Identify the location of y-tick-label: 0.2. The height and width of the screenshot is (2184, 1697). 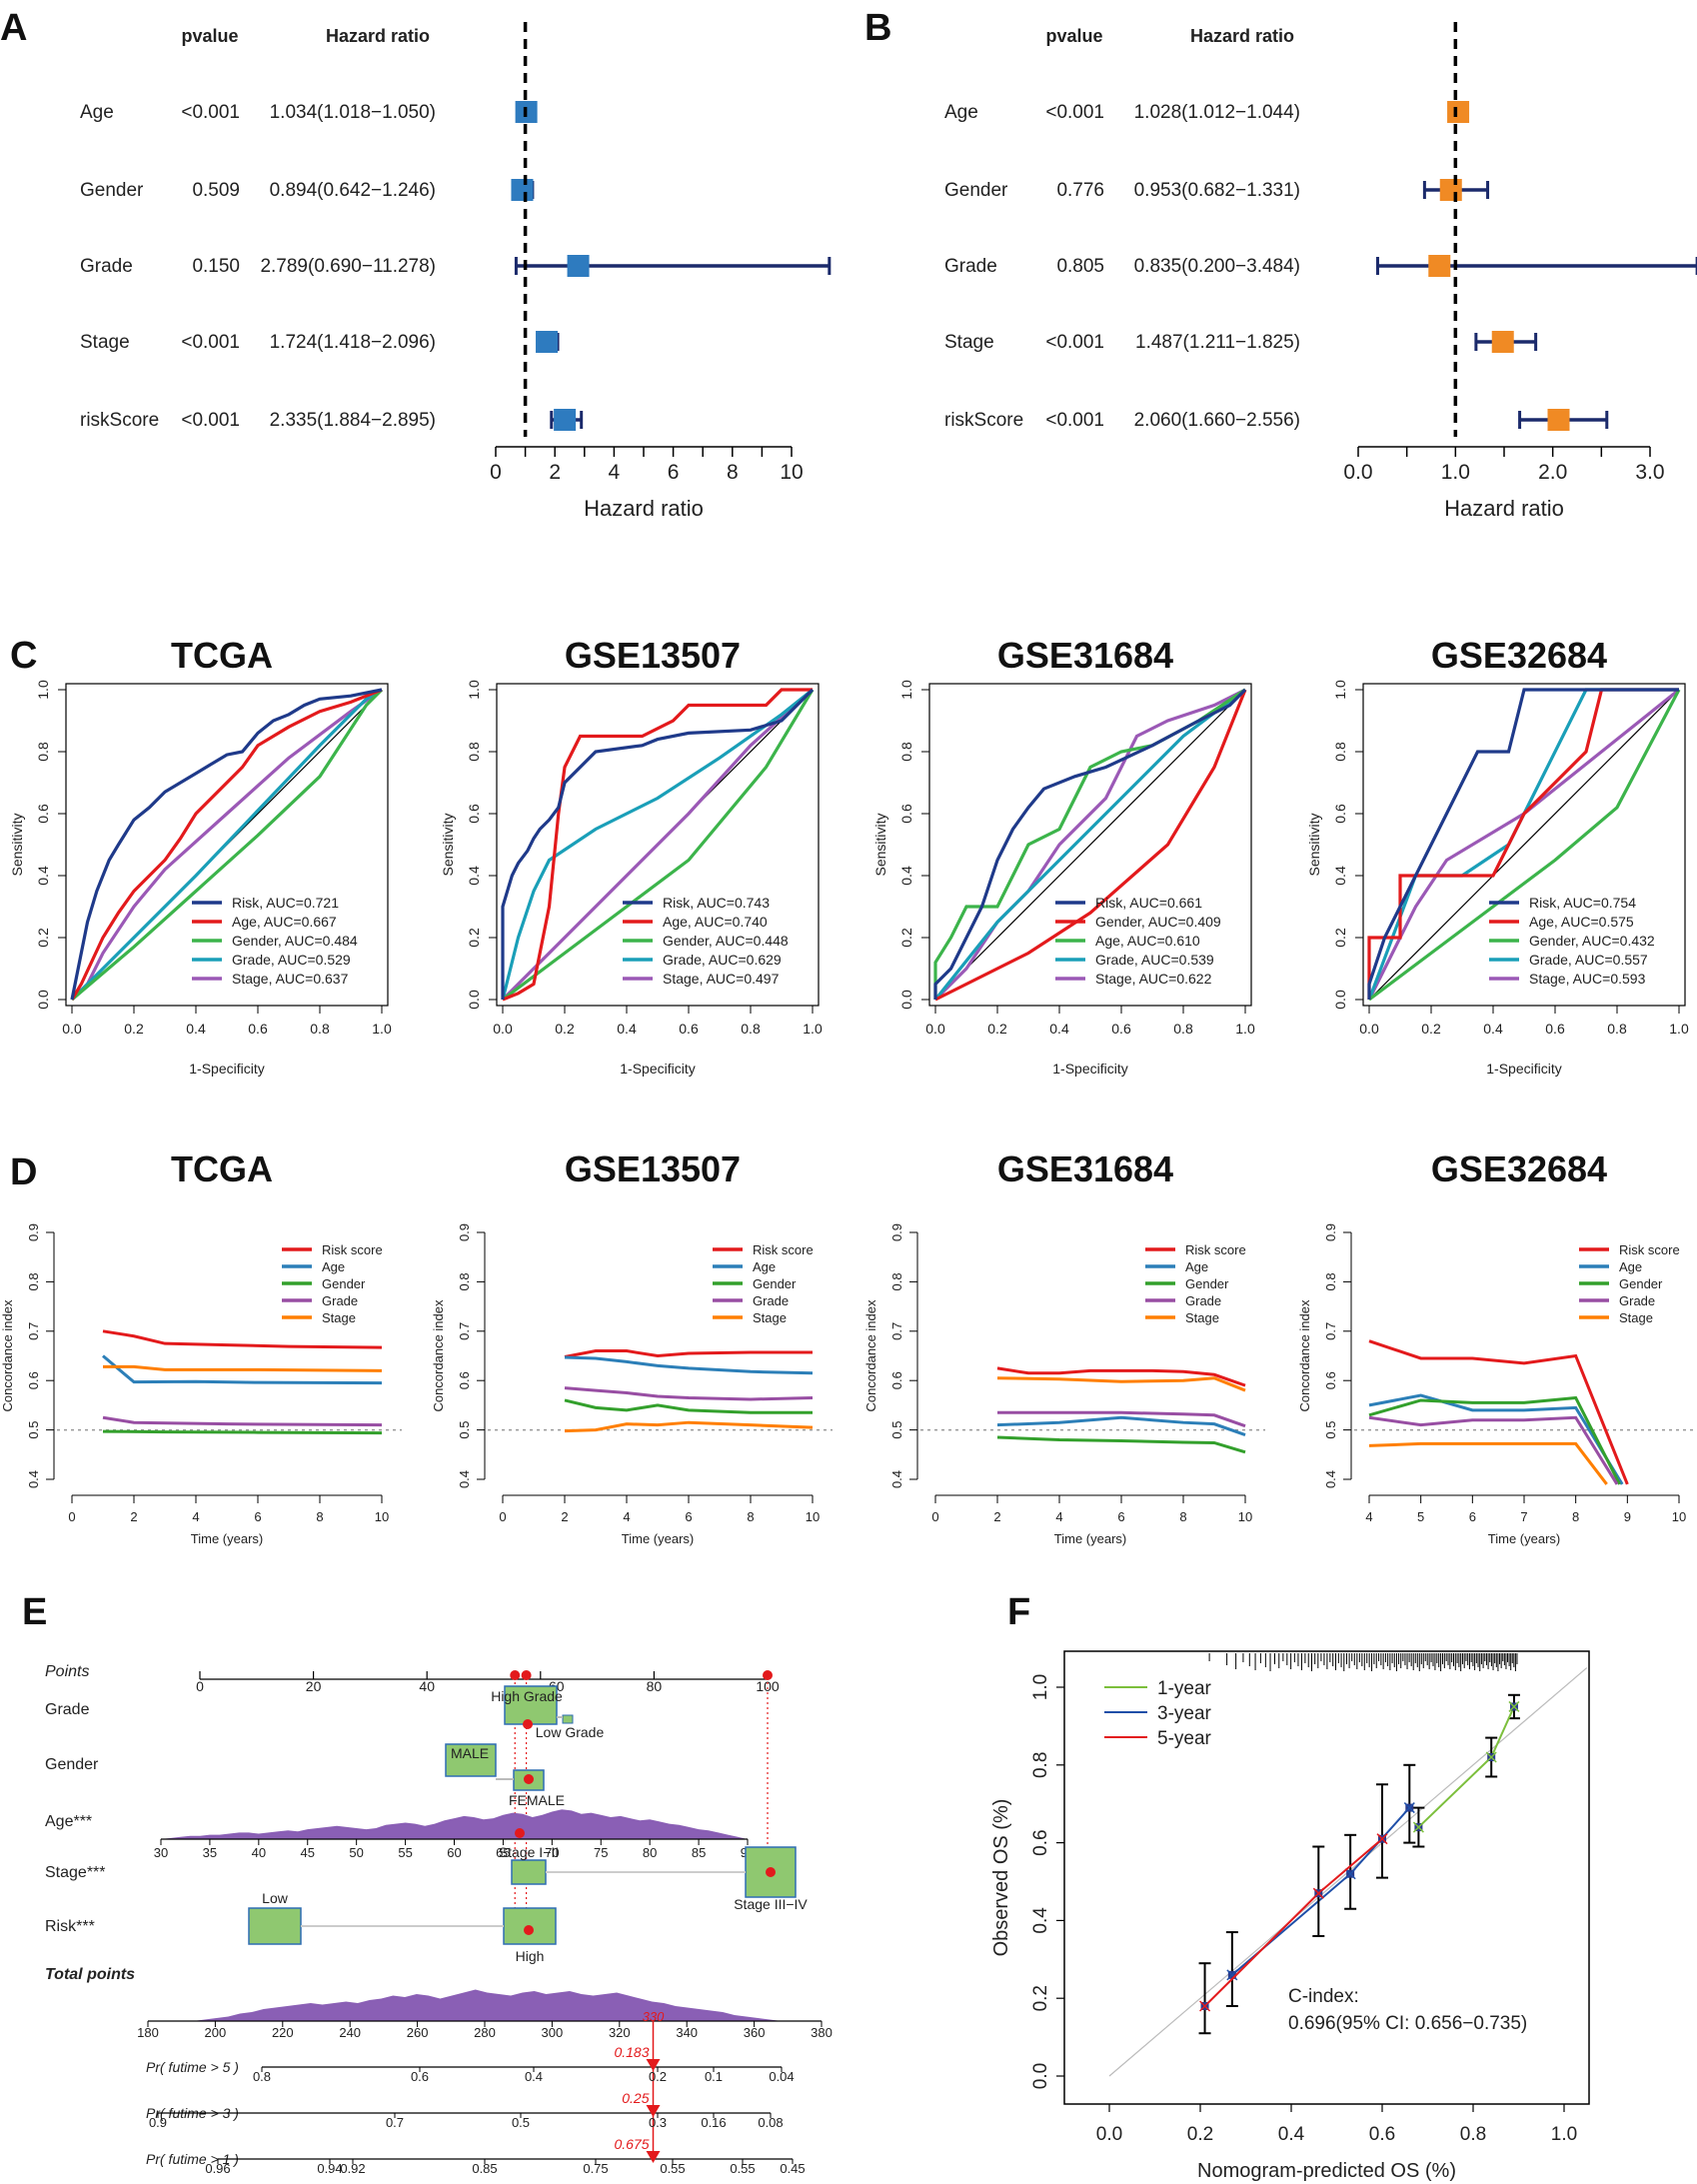
(43, 938).